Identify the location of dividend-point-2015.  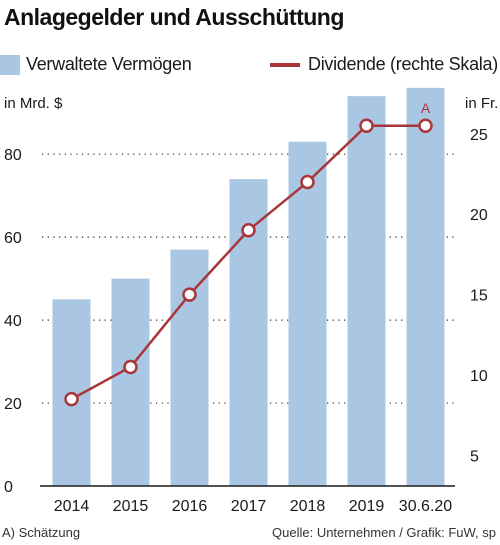
(130, 367).